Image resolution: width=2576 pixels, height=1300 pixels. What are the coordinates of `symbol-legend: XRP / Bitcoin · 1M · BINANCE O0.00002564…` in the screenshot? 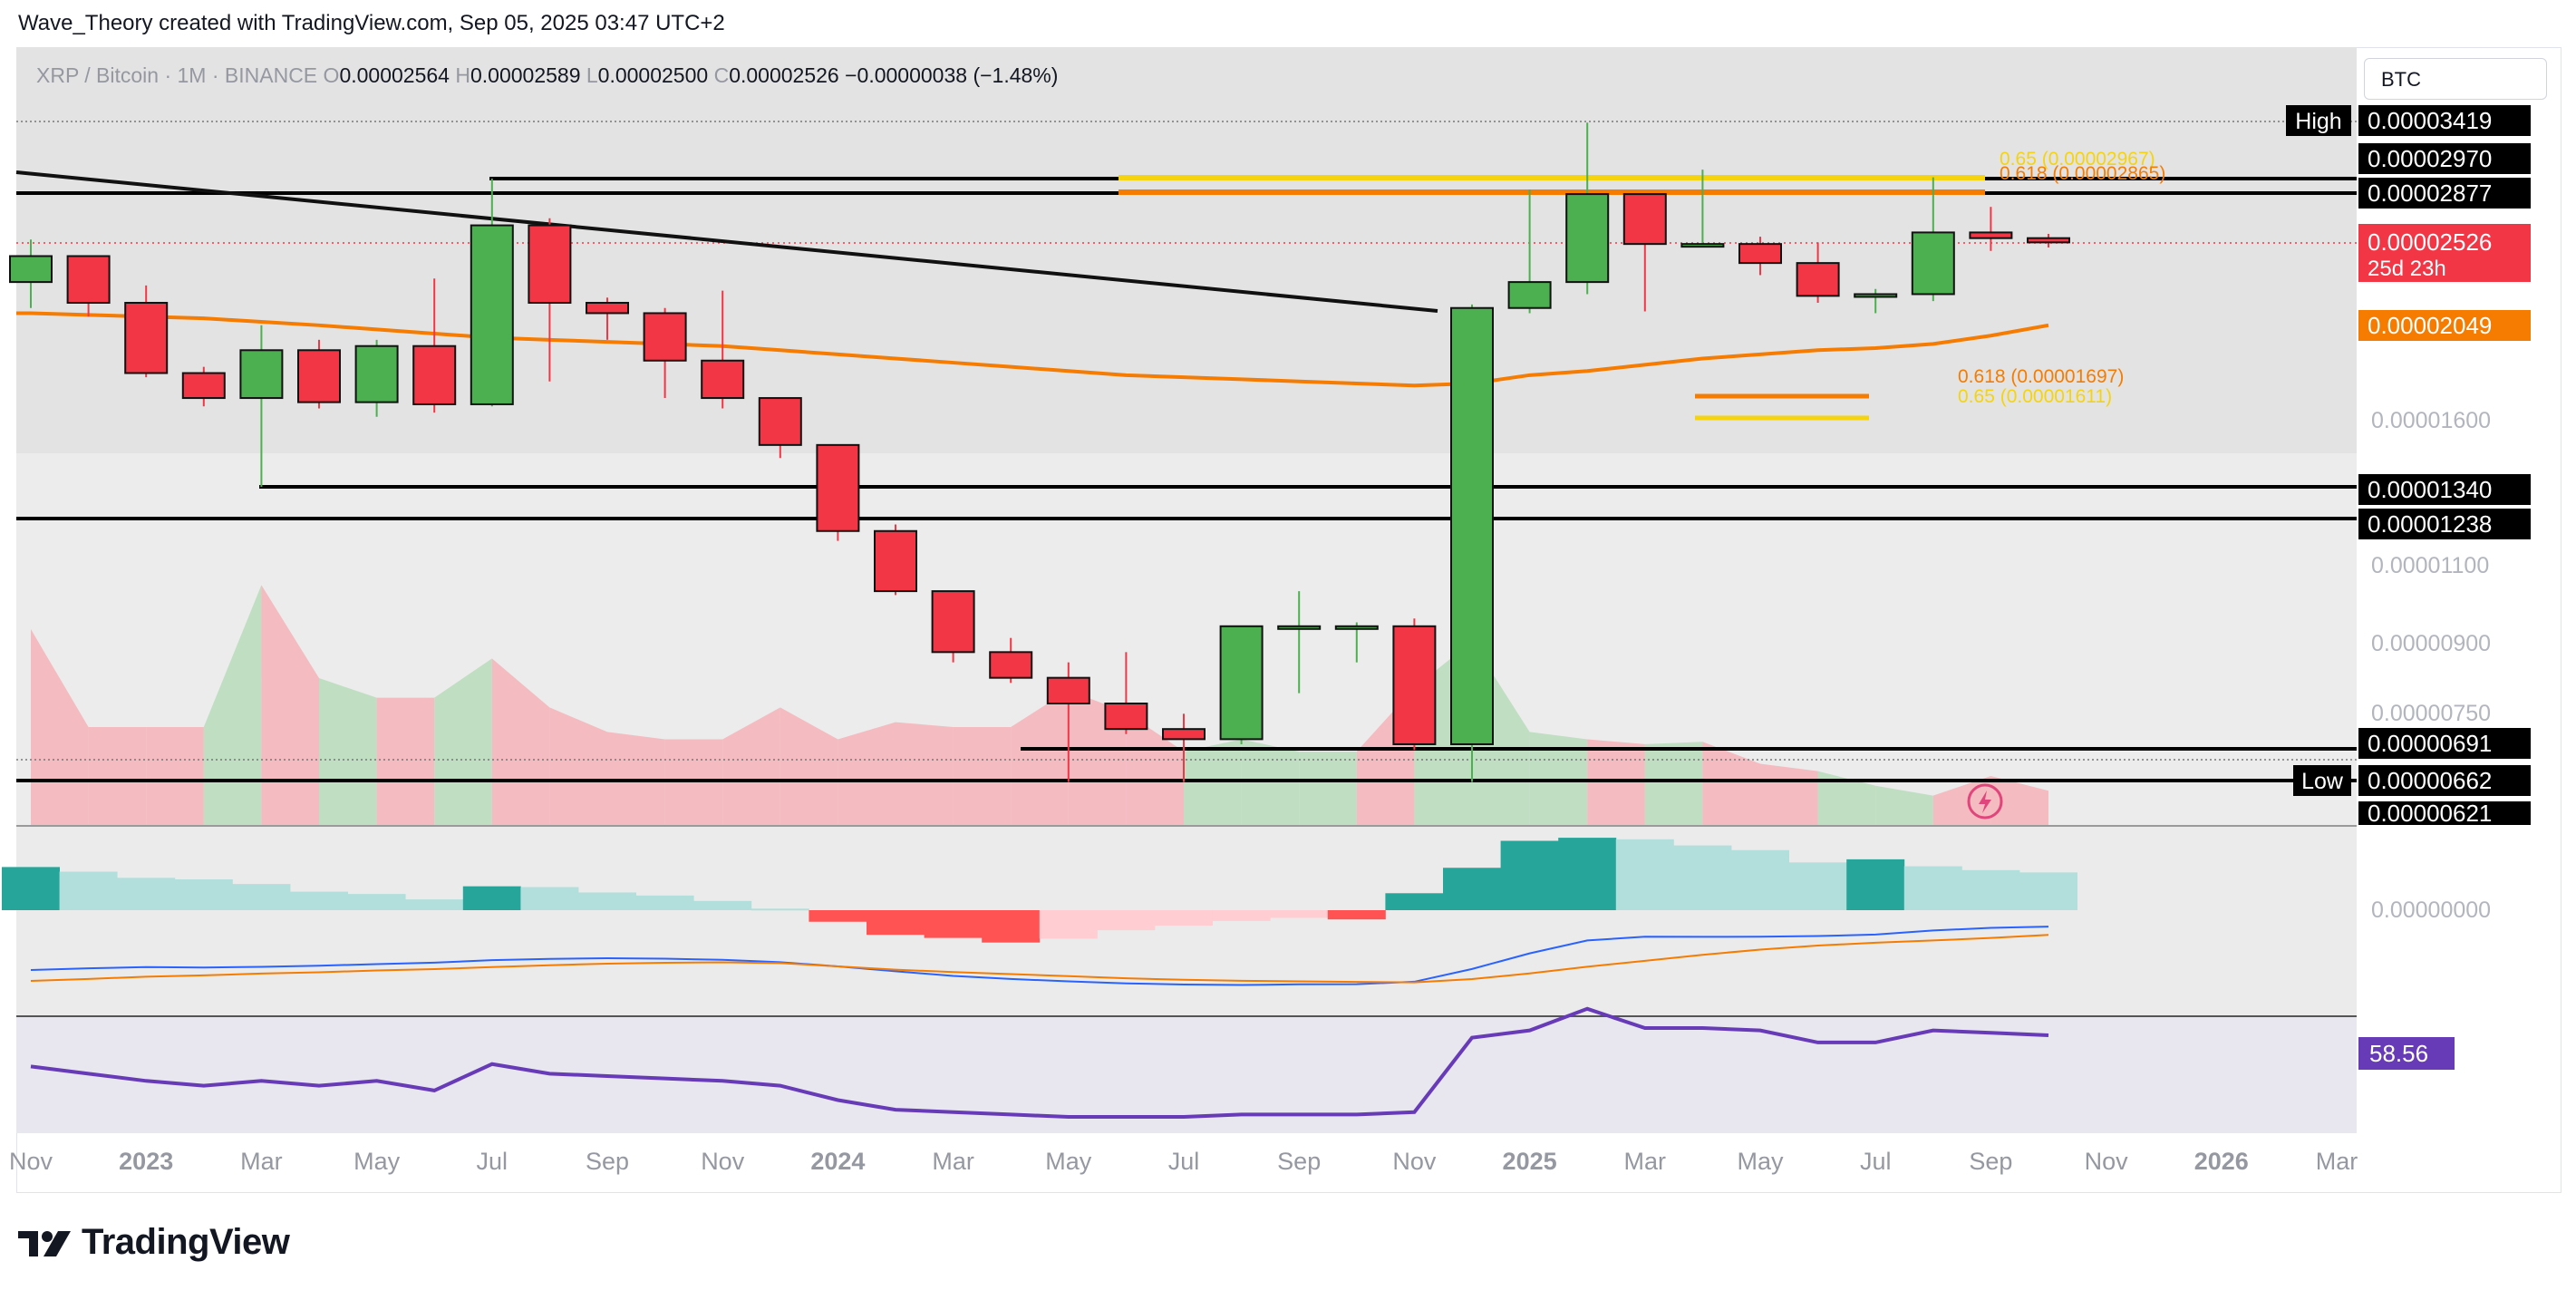 It's located at (547, 75).